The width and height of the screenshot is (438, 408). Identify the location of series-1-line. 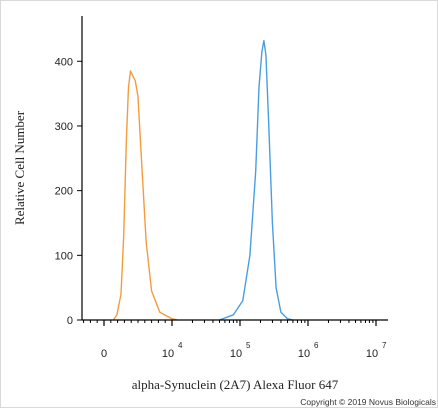
(145, 195).